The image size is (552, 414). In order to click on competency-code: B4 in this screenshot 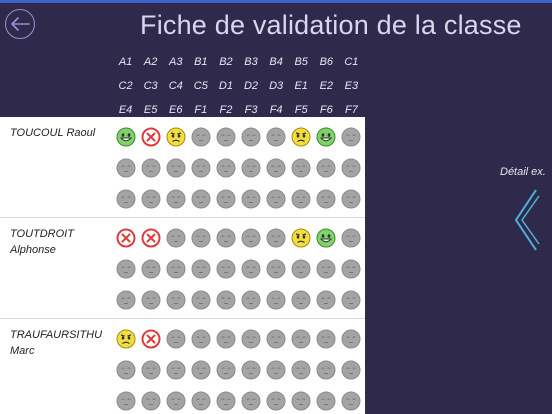, I will do `click(276, 62)`.